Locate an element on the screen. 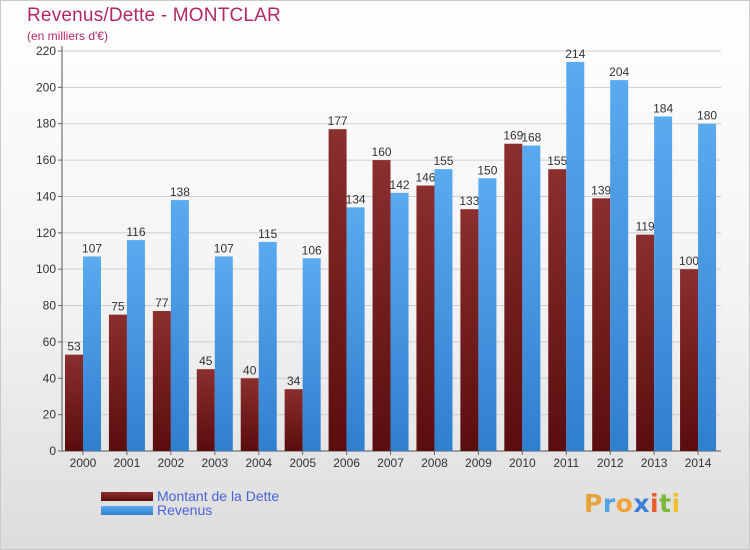 This screenshot has height=550, width=750. data-label: 34 is located at coordinates (294, 381).